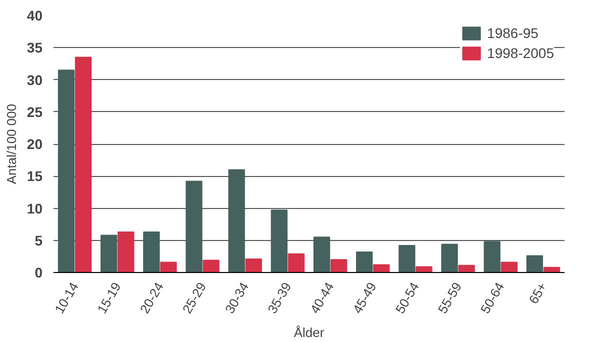  What do you see at coordinates (520, 53) in the screenshot?
I see `legend-label: 1998-2005` at bounding box center [520, 53].